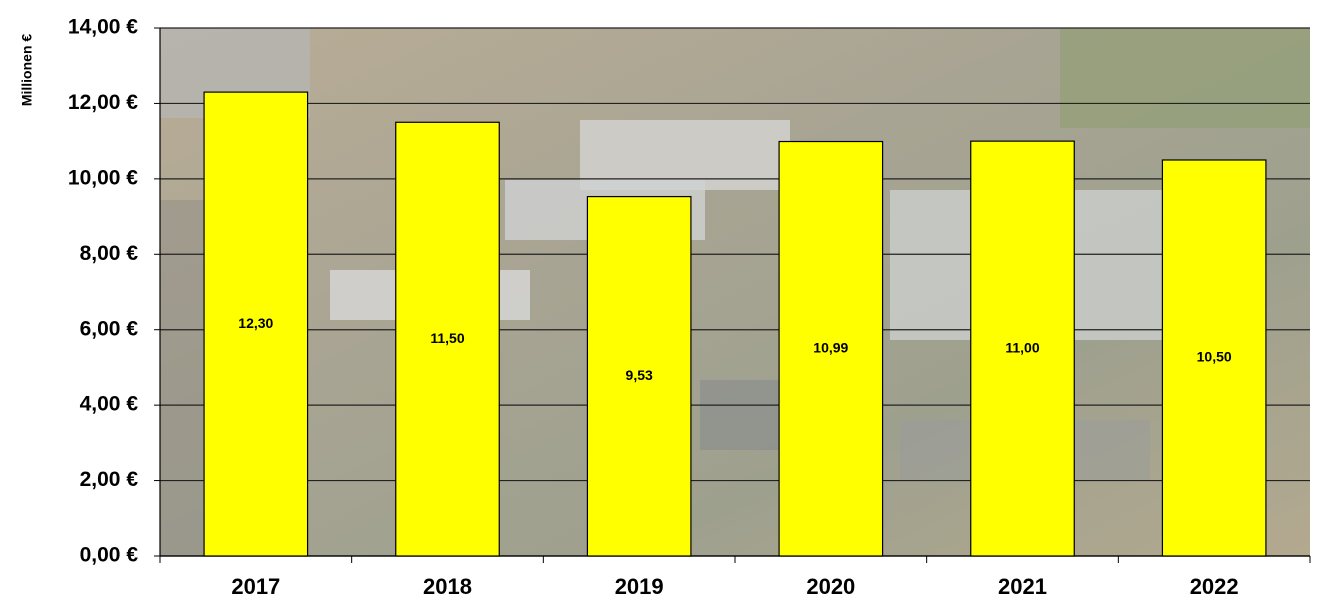 The width and height of the screenshot is (1317, 600). What do you see at coordinates (103, 27) in the screenshot?
I see `y-tick-label: 14,00 €` at bounding box center [103, 27].